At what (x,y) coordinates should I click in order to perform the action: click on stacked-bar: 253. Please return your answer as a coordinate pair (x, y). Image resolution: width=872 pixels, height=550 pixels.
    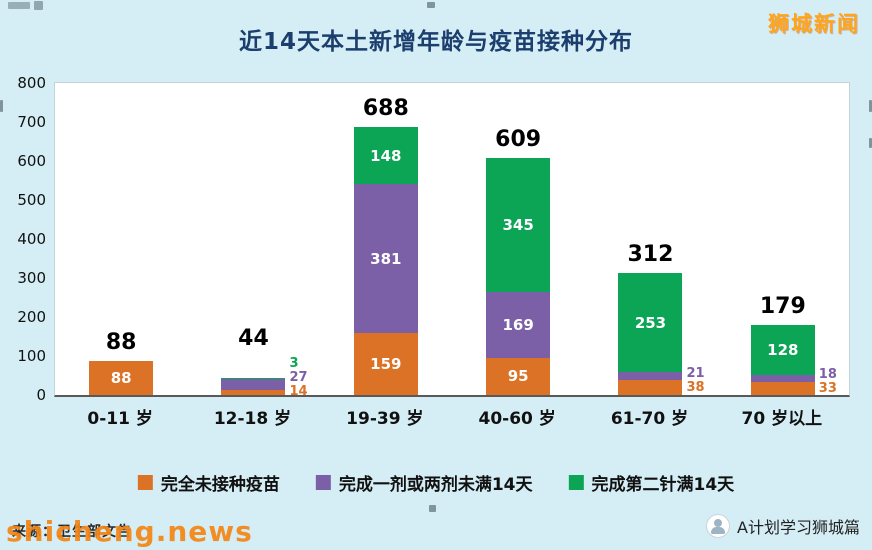
    Looking at the image, I should click on (650, 334).